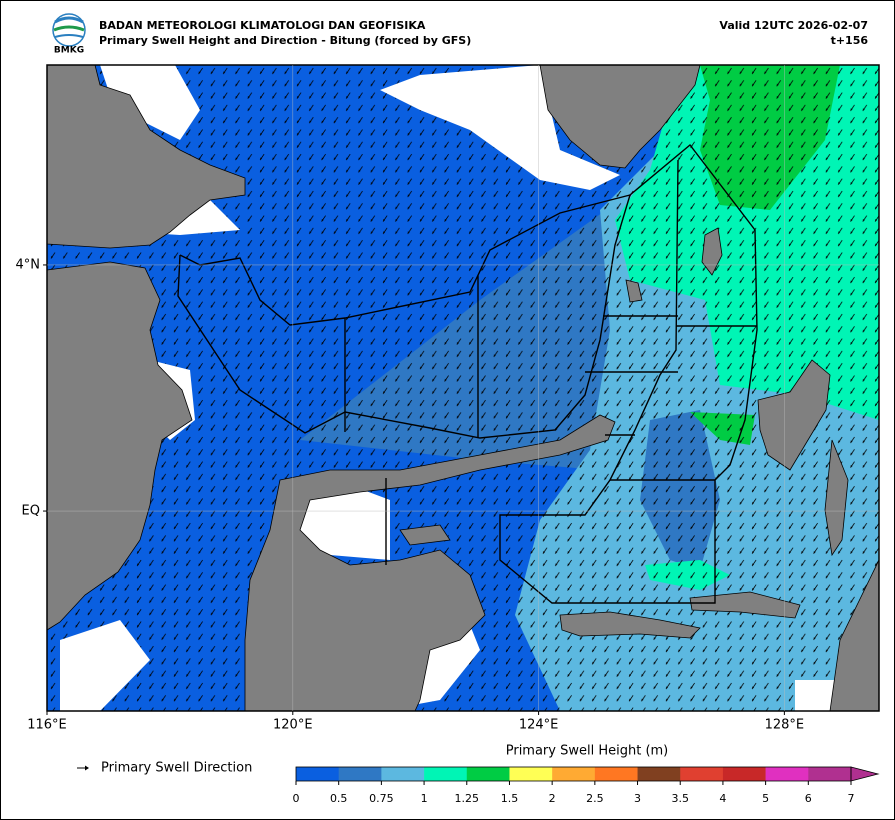  I want to click on logo-text: BMKG, so click(69, 51).